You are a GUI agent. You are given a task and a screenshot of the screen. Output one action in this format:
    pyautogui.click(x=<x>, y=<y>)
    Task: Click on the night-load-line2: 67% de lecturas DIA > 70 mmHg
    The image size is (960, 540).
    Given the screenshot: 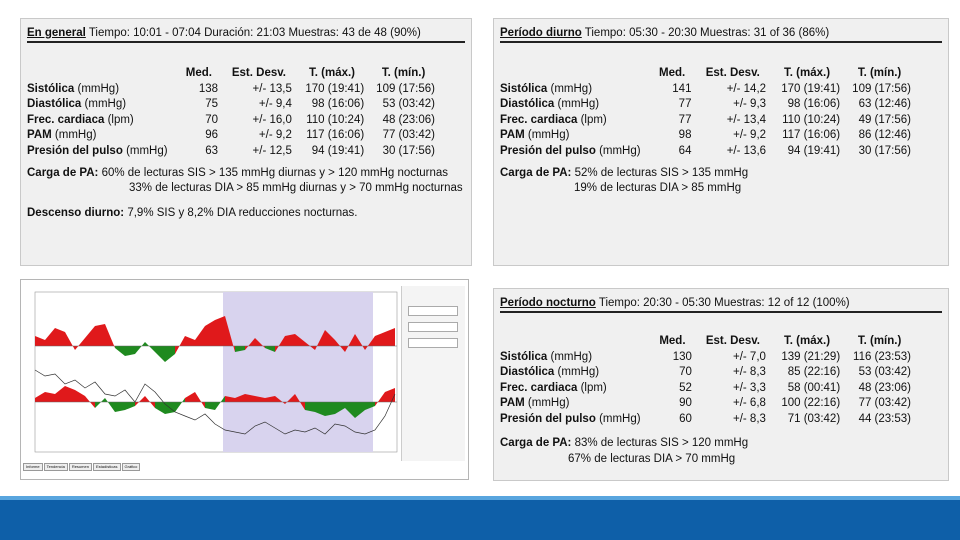 What is the action you would take?
    pyautogui.click(x=652, y=459)
    